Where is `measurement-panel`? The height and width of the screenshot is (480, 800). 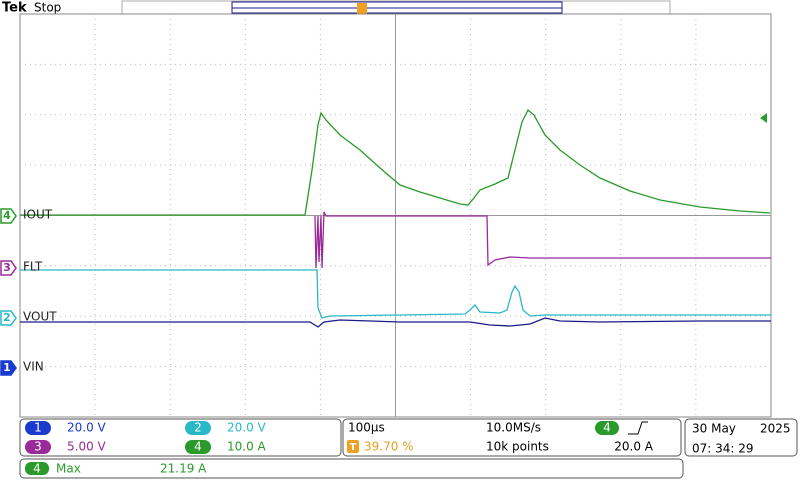
measurement-panel is located at coordinates (351, 468).